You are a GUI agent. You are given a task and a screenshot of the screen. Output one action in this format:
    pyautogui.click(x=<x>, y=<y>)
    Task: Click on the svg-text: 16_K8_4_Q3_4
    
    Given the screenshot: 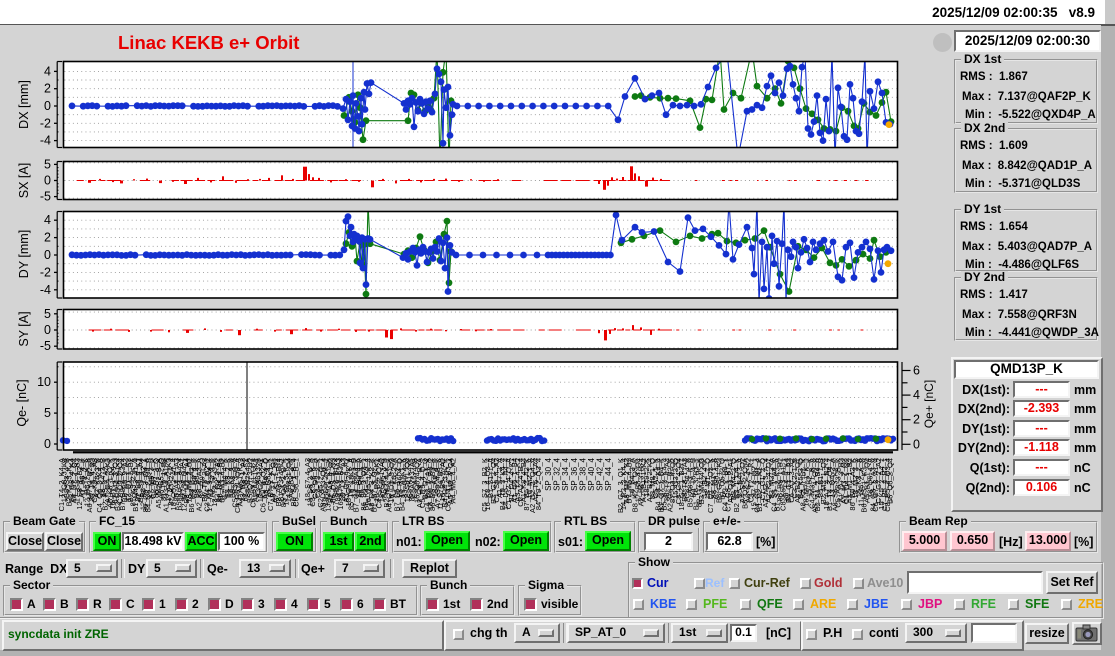 What is the action you would take?
    pyautogui.click(x=487, y=484)
    